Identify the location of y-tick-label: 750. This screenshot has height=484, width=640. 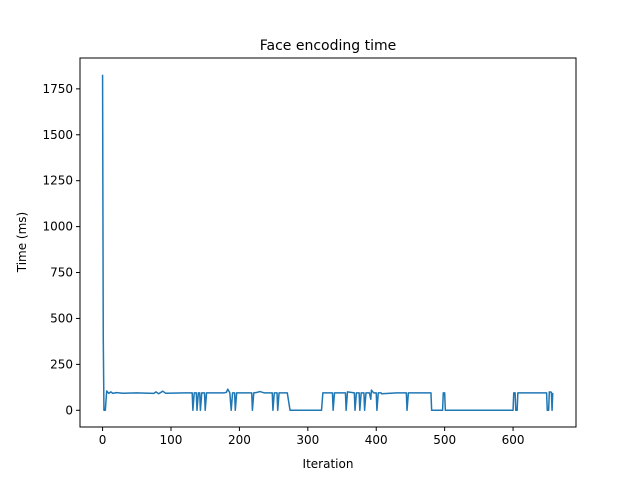
(61, 273).